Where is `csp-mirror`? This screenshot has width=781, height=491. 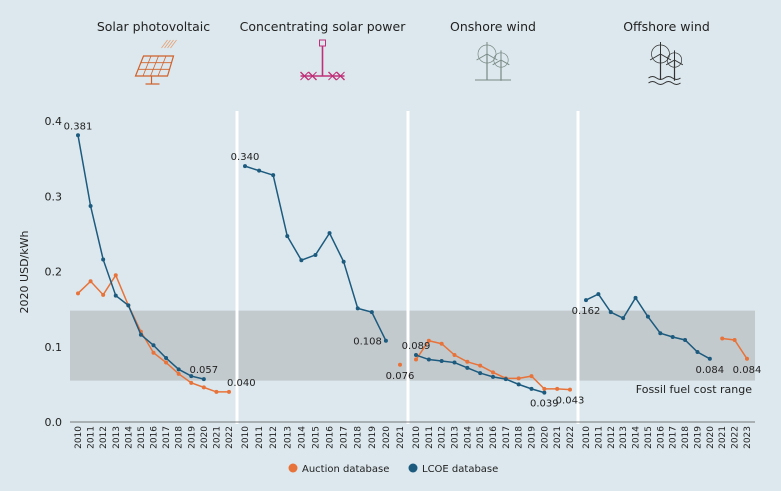
csp-mirror is located at coordinates (304, 76).